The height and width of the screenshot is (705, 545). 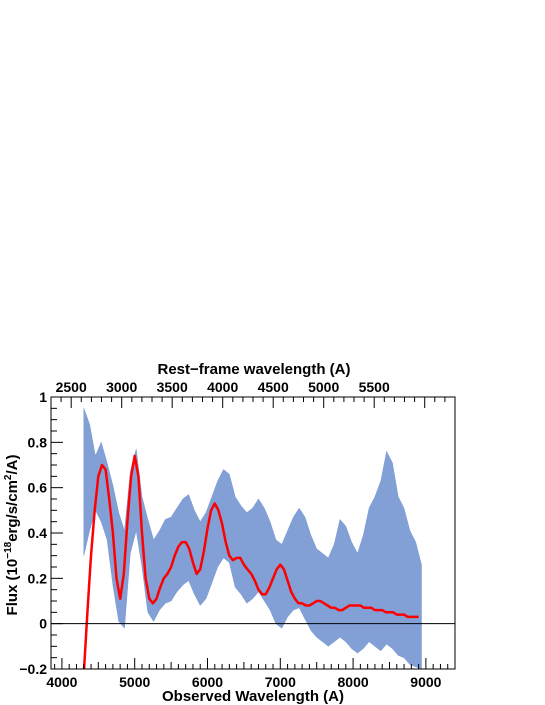 I want to click on y-axis-title-prefix: Flux (10, so click(x=12, y=587).